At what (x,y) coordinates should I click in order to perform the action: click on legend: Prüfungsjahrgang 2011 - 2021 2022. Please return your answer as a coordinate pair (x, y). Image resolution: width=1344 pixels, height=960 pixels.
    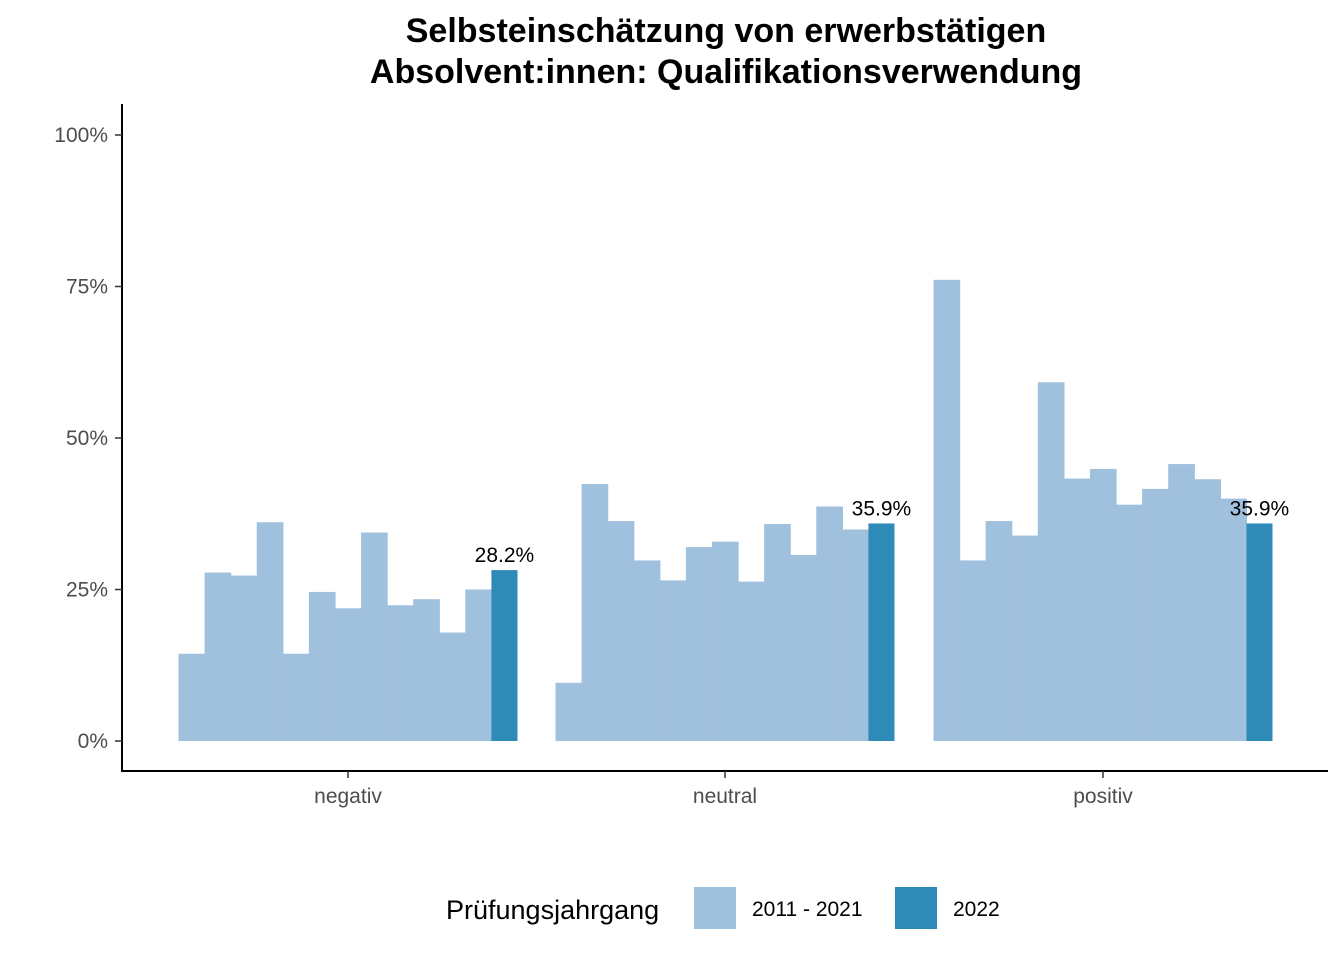
    Looking at the image, I should click on (723, 908).